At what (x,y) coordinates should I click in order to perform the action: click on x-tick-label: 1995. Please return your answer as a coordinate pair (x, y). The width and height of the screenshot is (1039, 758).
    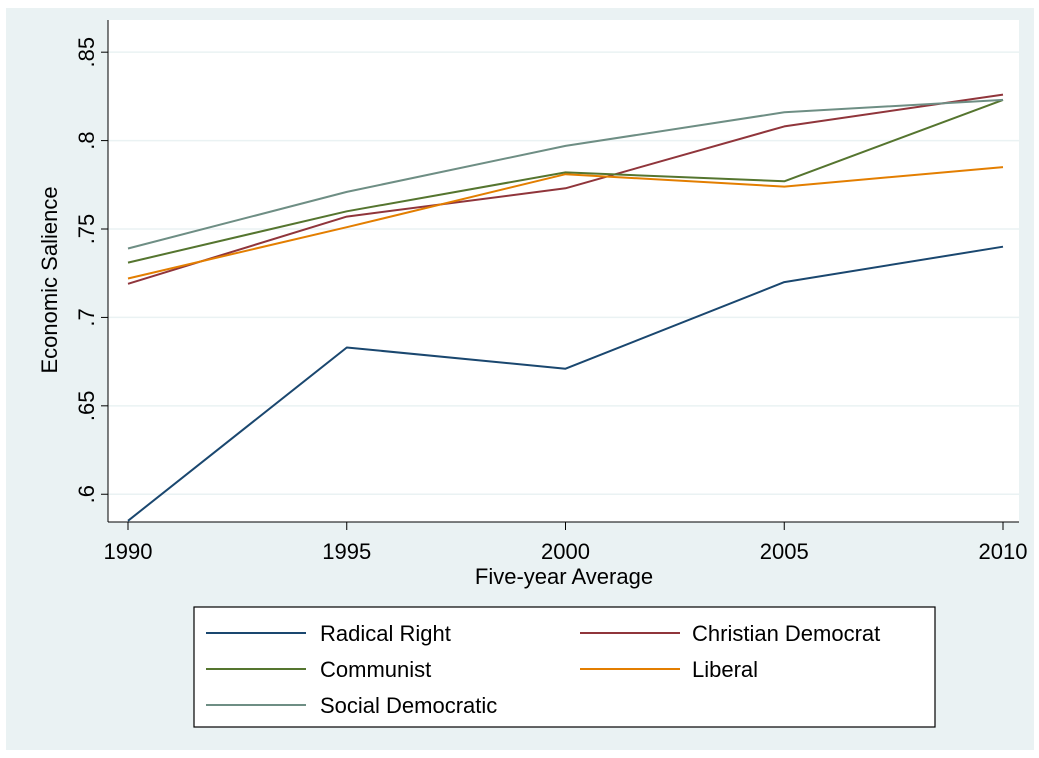
    Looking at the image, I should click on (346, 551).